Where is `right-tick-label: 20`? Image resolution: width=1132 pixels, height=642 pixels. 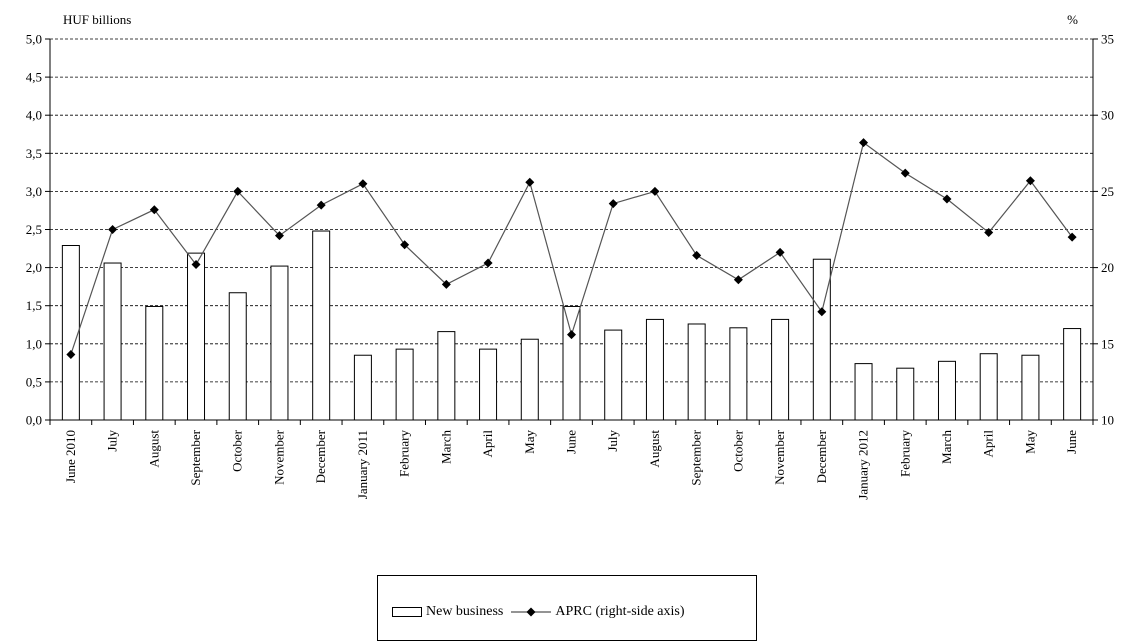
right-tick-label: 20 is located at coordinates (1107, 267).